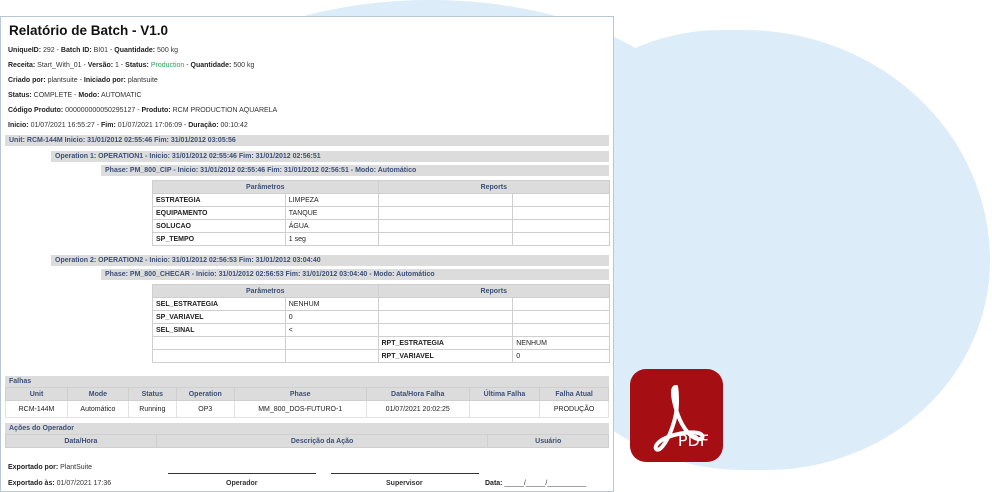  I want to click on falhas-column-header: Unit, so click(36, 394).